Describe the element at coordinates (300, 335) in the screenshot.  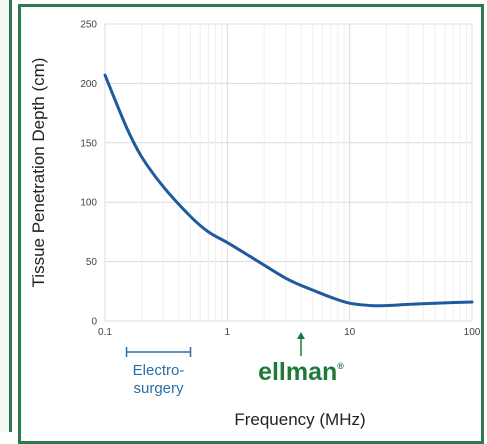
I see `ellman-arrow-head` at that location.